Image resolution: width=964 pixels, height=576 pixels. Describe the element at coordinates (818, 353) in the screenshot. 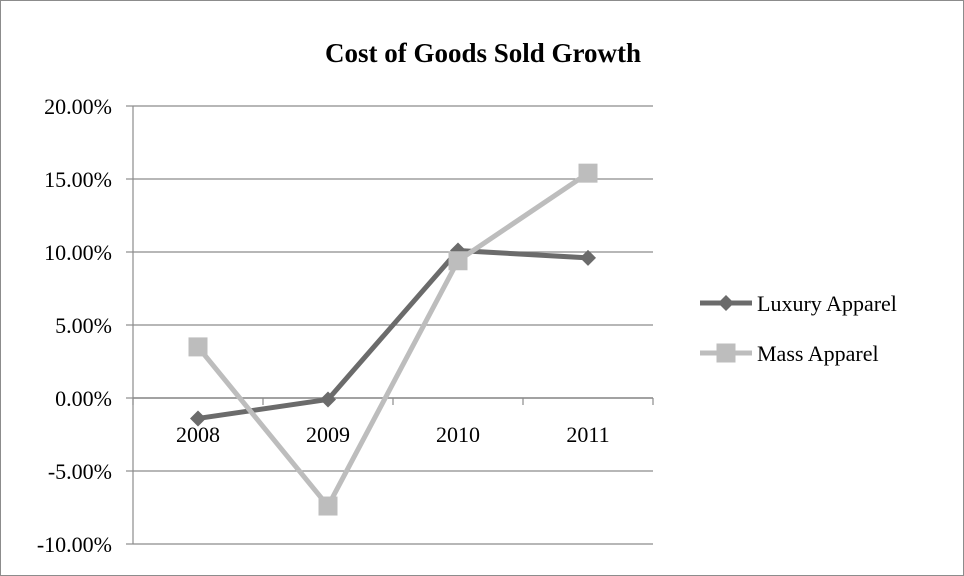

I see `legend-label: Mass Apparel` at that location.